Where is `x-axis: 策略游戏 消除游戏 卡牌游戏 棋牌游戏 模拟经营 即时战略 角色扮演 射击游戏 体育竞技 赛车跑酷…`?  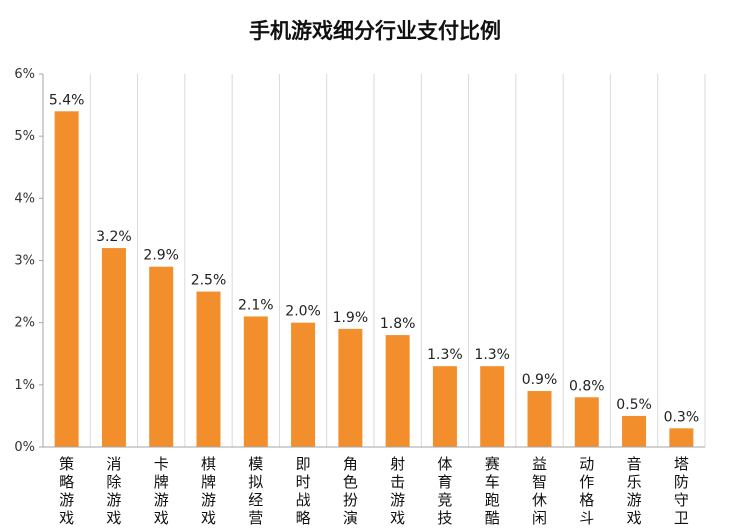 x-axis: 策略游戏 消除游戏 卡牌游戏 棋牌游戏 模拟经营 即时战略 角色扮演 射击游戏 体育竞技 赛车跑酷… is located at coordinates (374, 486).